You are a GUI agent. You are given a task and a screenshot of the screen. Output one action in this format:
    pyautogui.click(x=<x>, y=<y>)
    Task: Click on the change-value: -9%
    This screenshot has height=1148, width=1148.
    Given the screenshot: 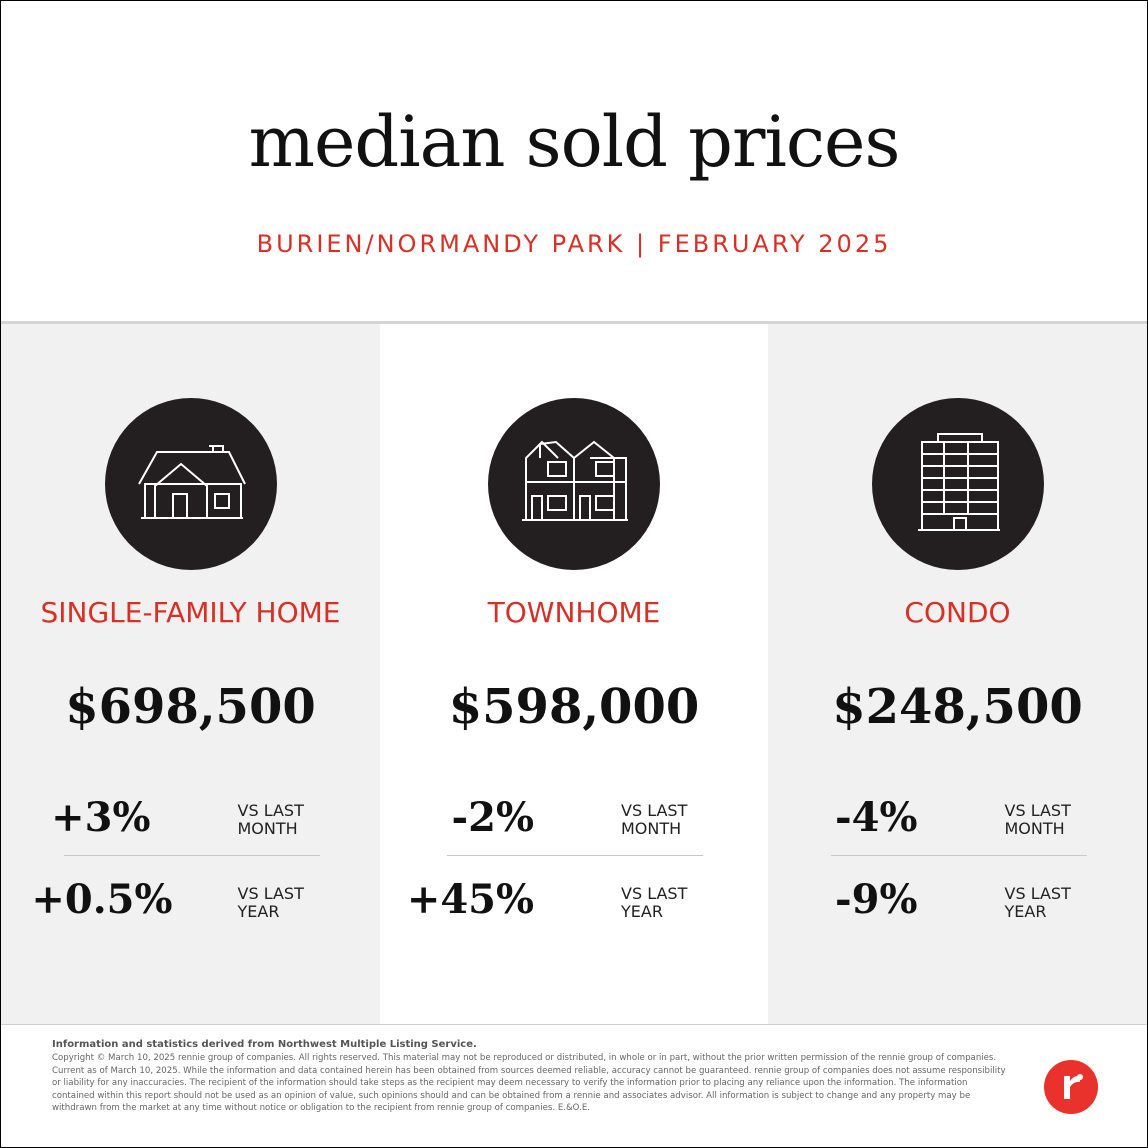 What is the action you would take?
    pyautogui.click(x=876, y=899)
    